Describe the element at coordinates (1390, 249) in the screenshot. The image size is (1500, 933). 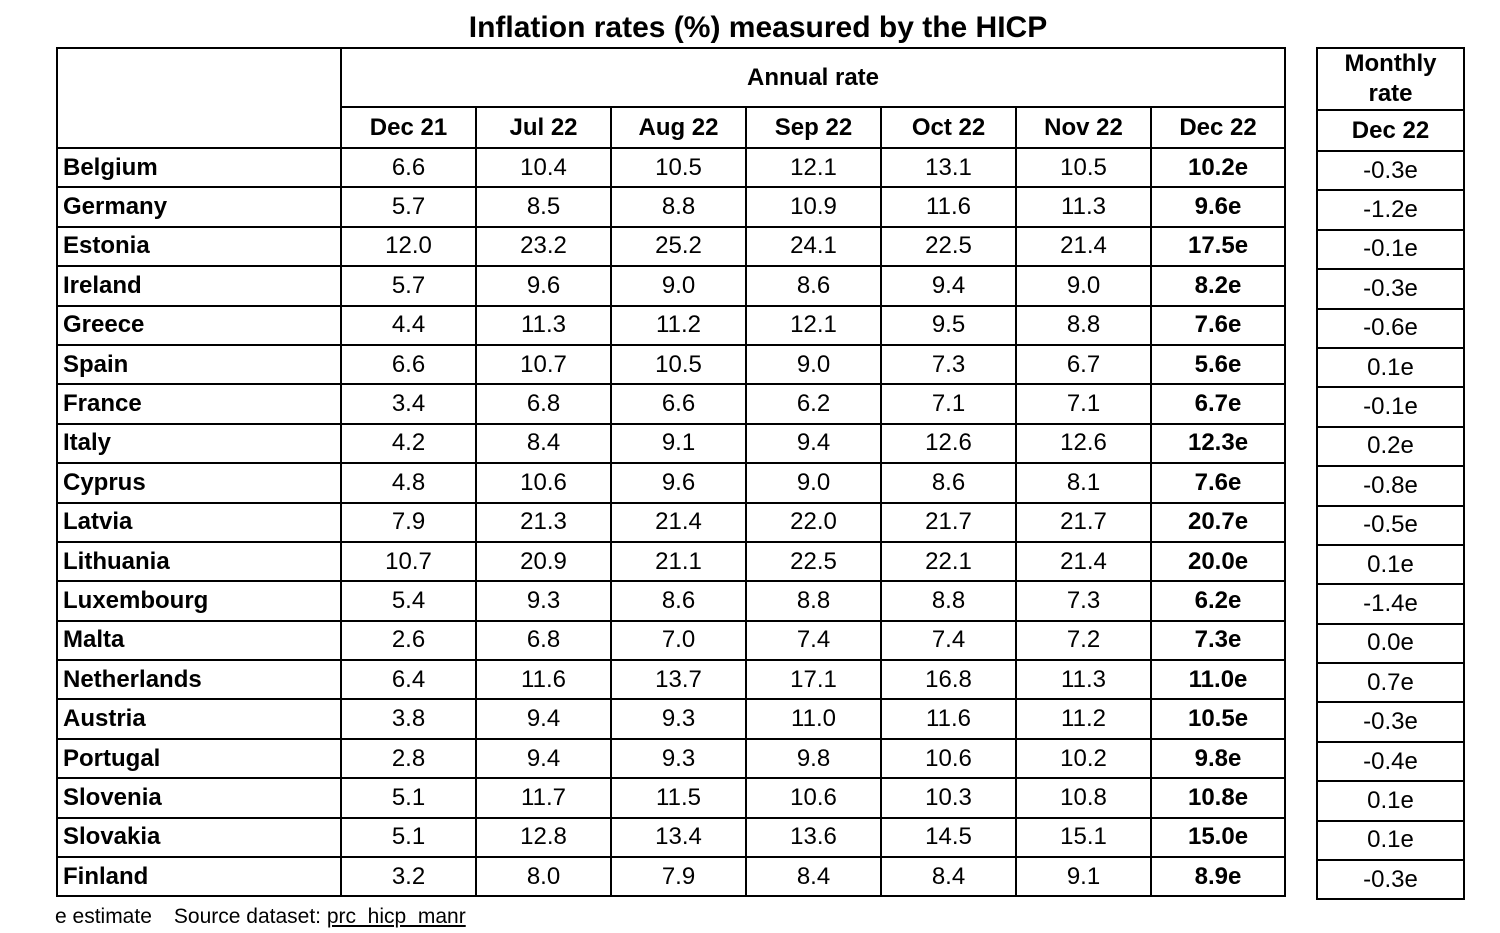
I see `table-row: -0.1e` at that location.